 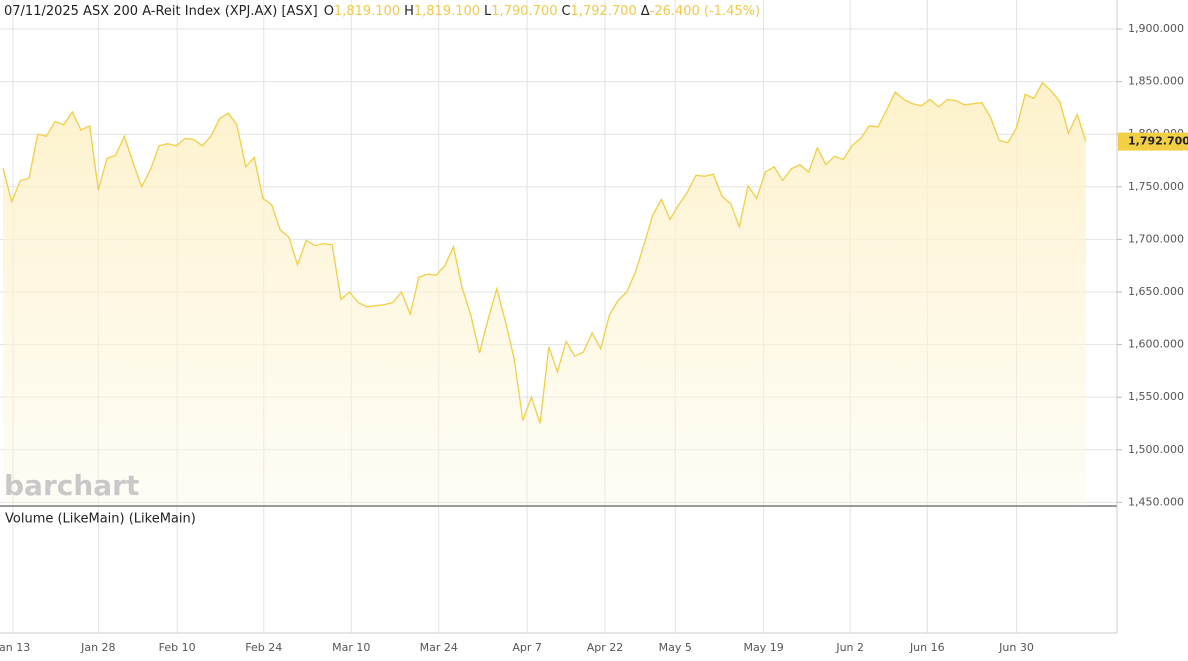 What do you see at coordinates (409, 11) in the screenshot?
I see `ohlc-key: H` at bounding box center [409, 11].